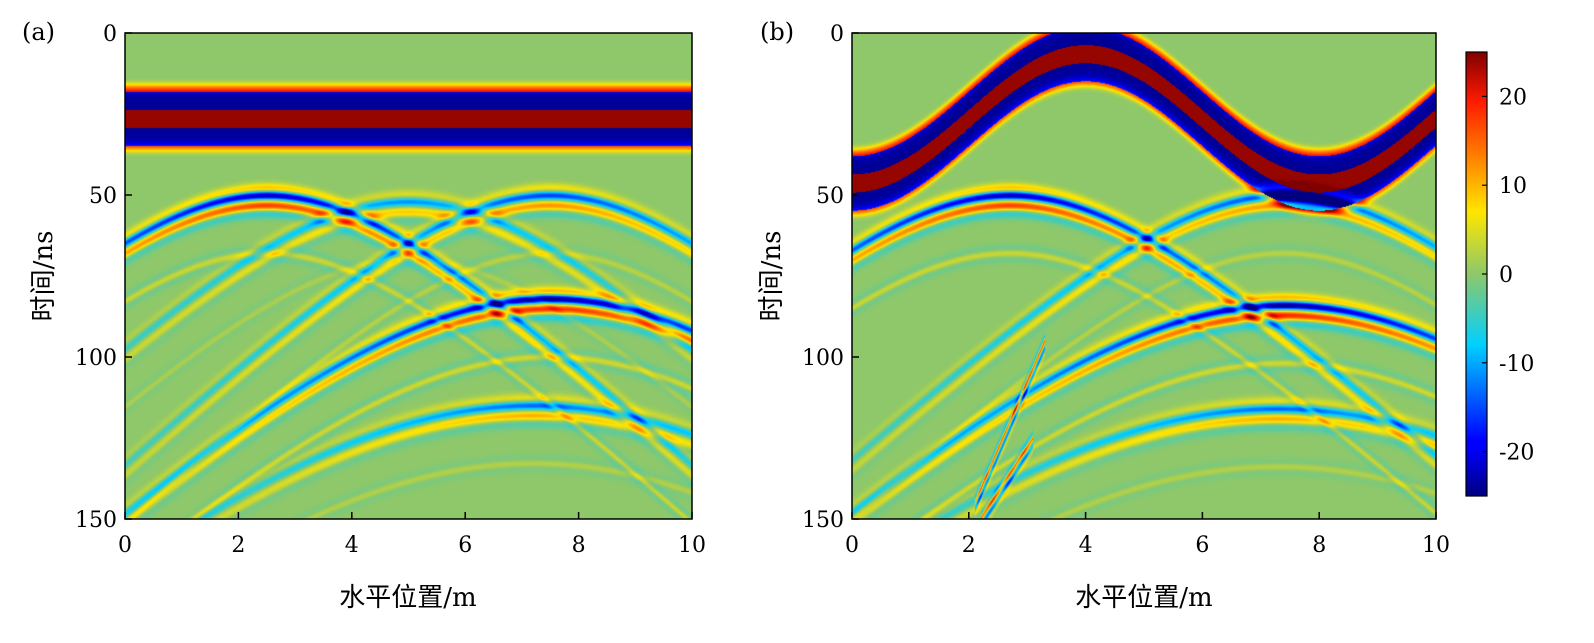  What do you see at coordinates (852, 545) in the screenshot?
I see `x-tick-label-b: 0` at bounding box center [852, 545].